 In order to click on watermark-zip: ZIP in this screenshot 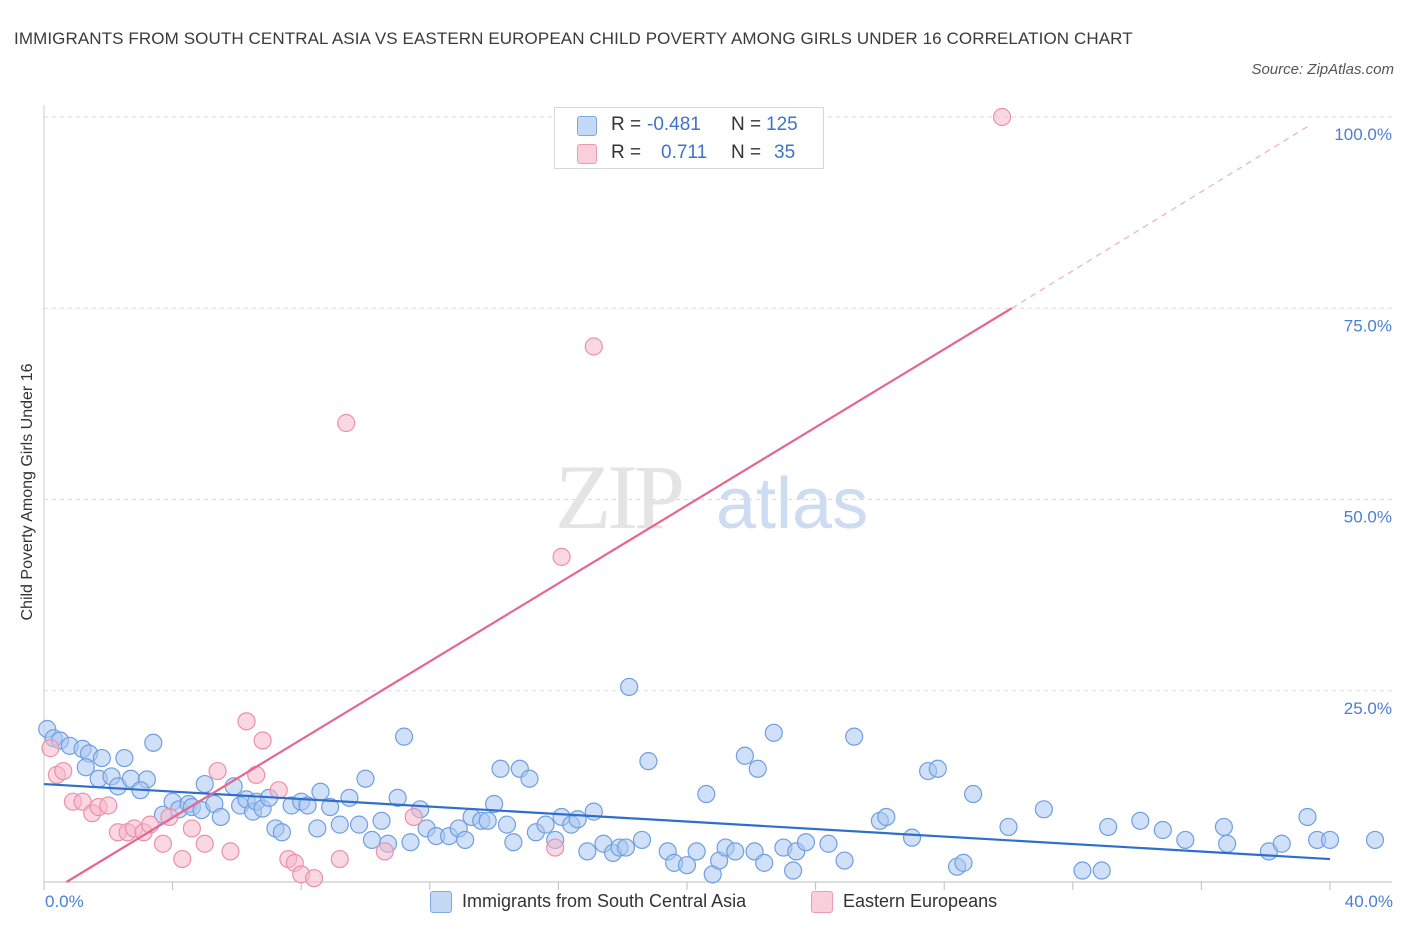, I will do `click(618, 497)`.